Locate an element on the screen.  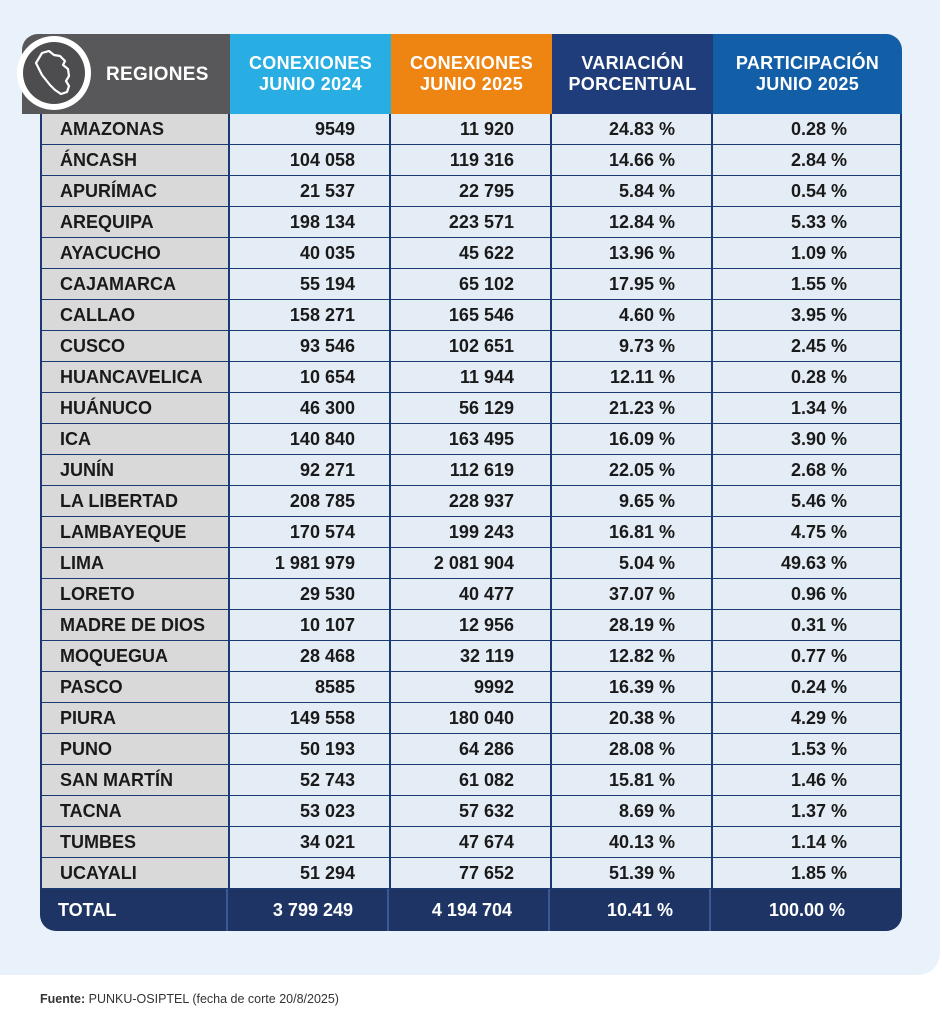
conexiones-2025-cell: 32 119 is located at coordinates (471, 656).